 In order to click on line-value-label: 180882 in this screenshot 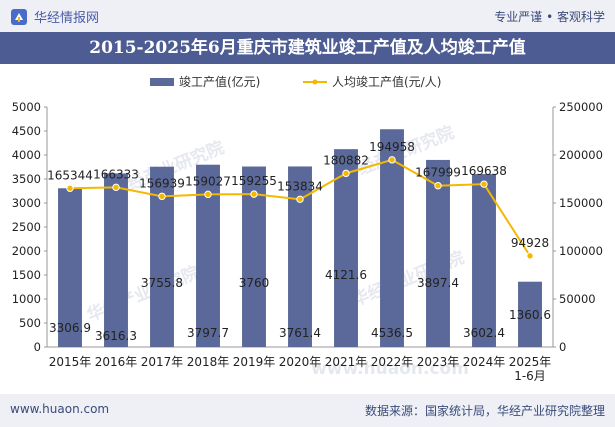, I will do `click(346, 160)`.